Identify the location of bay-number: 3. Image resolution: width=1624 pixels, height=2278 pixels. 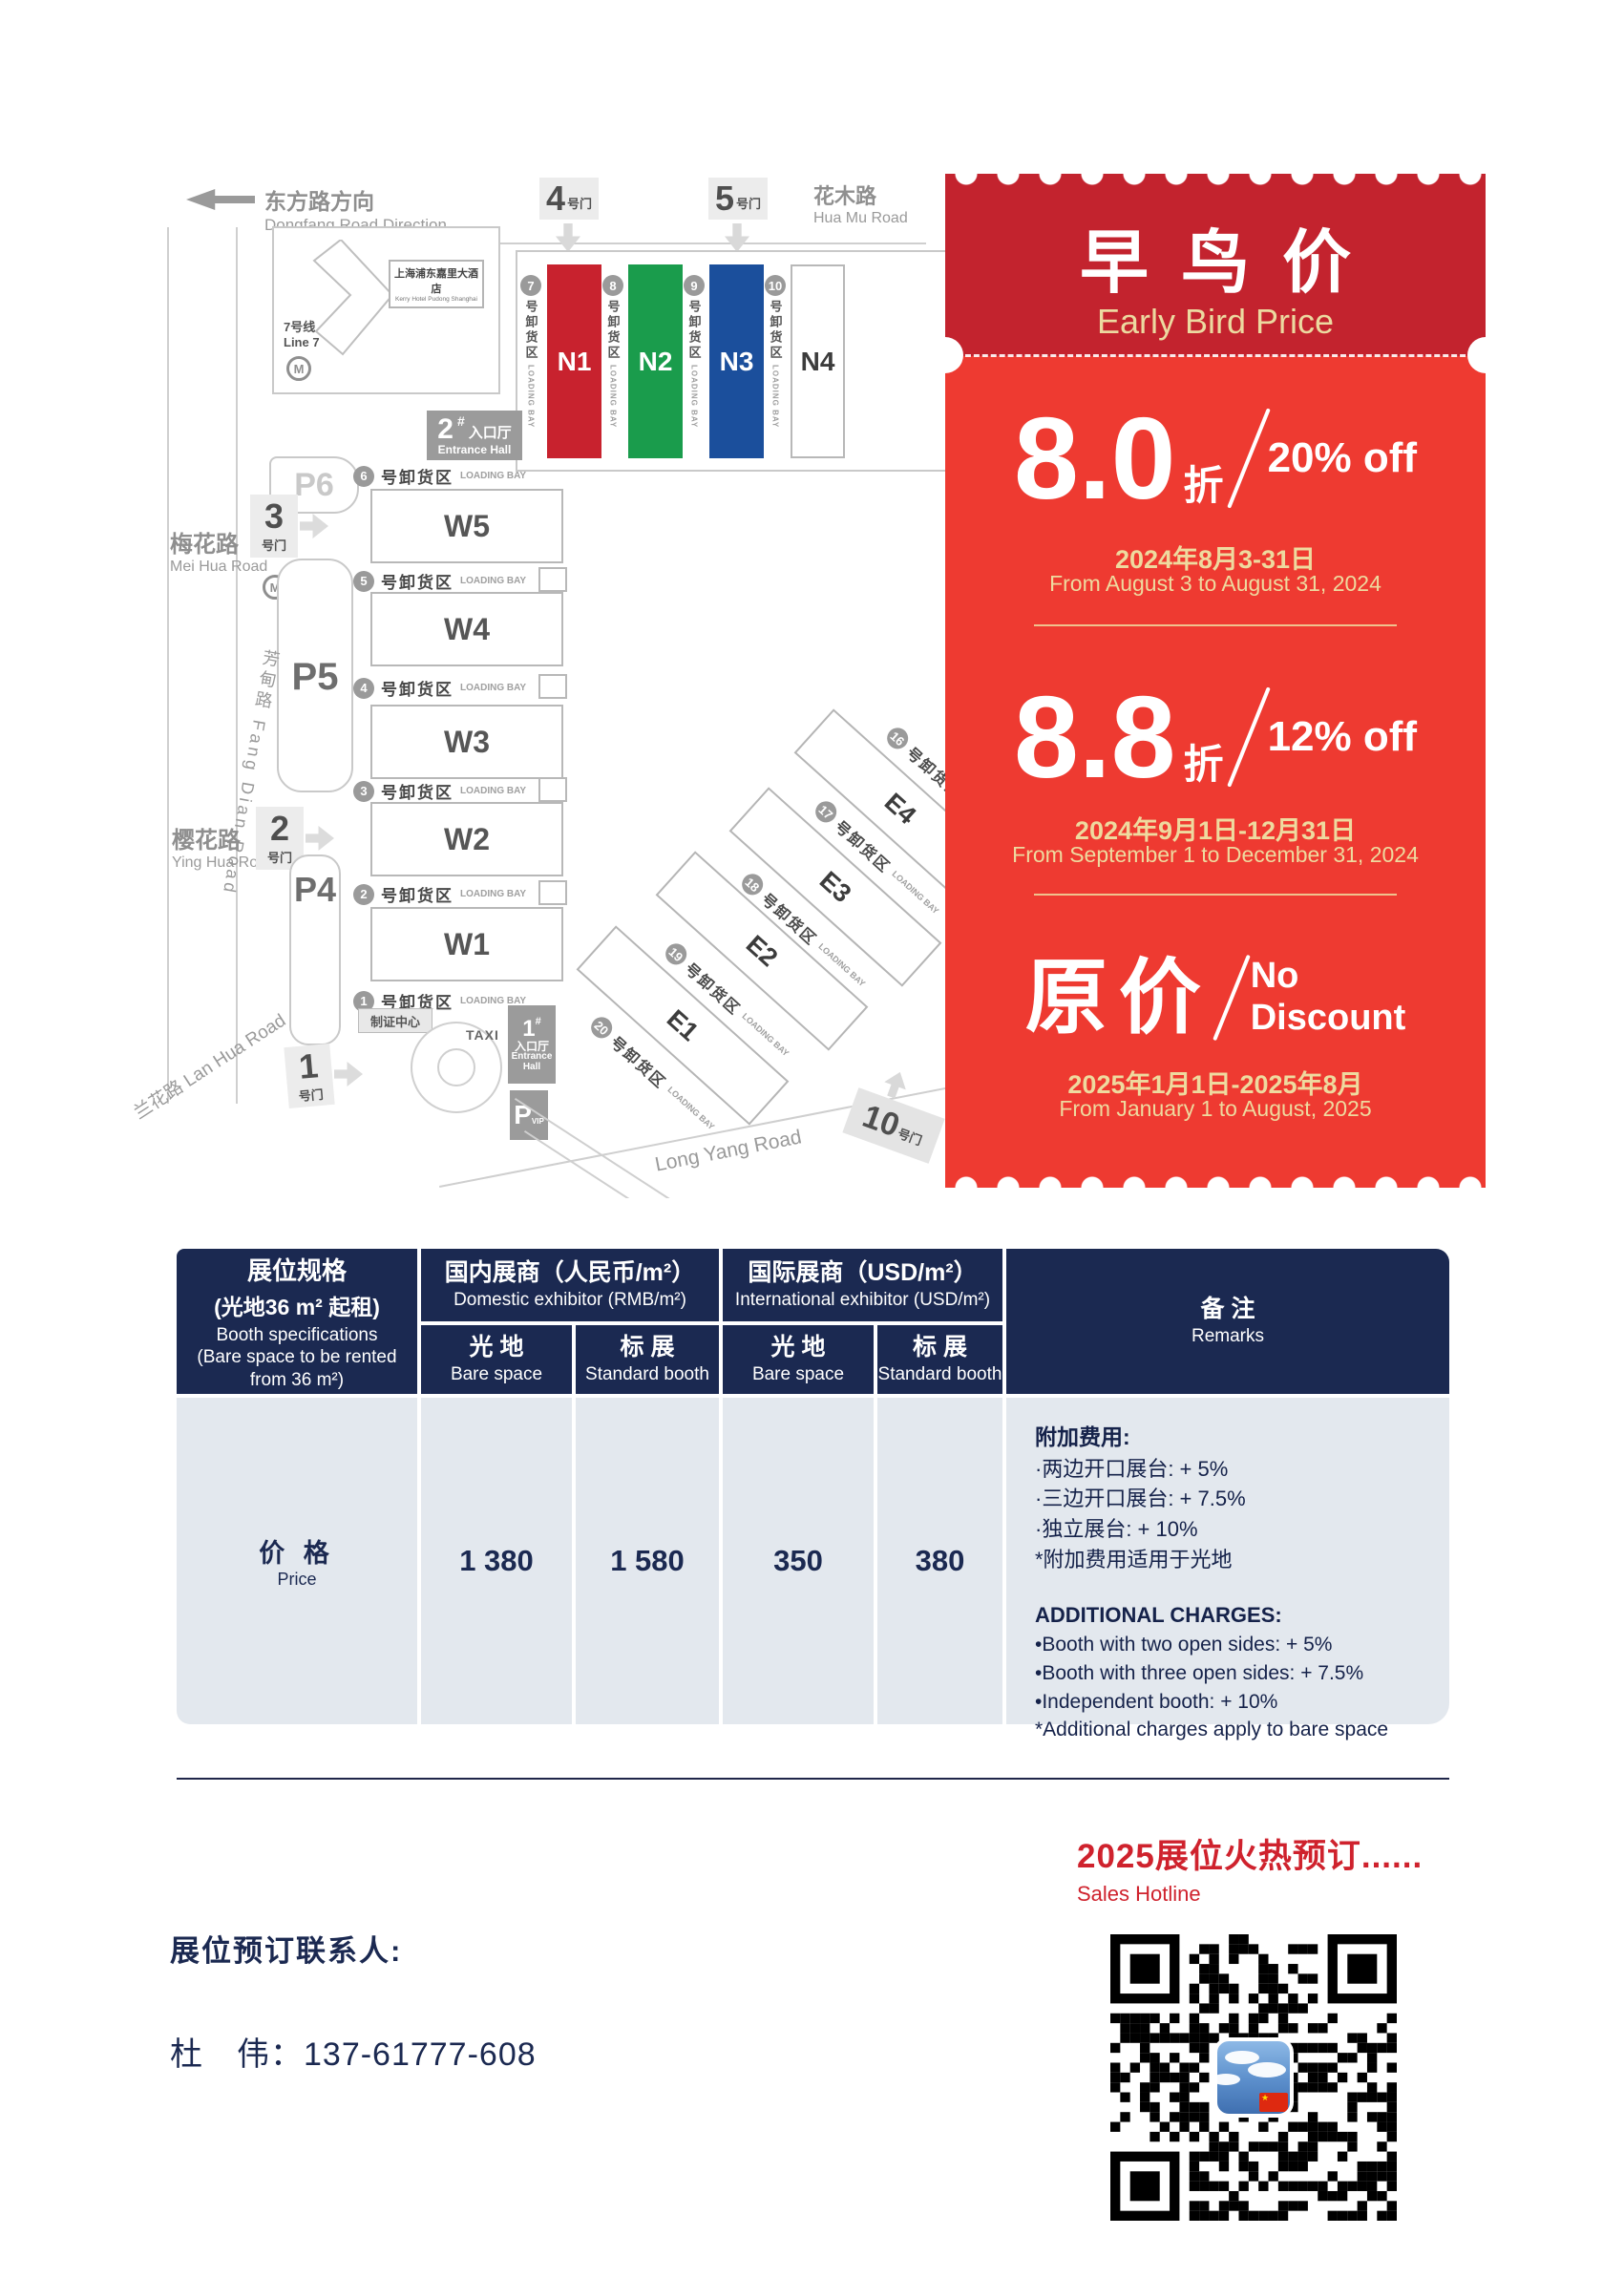
(363, 791).